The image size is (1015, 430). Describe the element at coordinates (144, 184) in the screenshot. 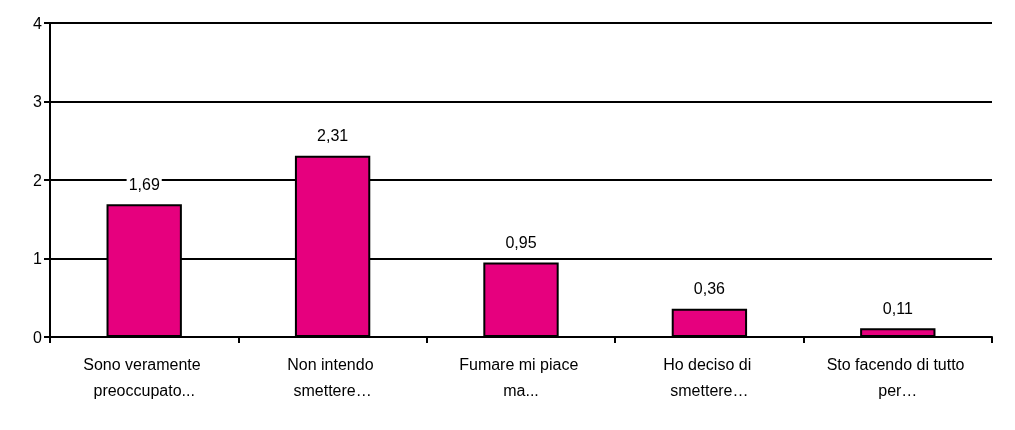

I see `data-label: 1,69` at that location.